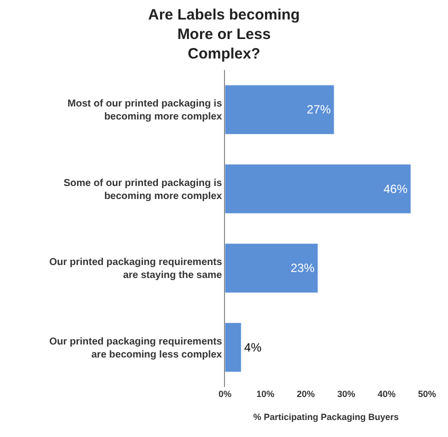 The width and height of the screenshot is (448, 437). I want to click on x-tick-label: 40%, so click(387, 394).